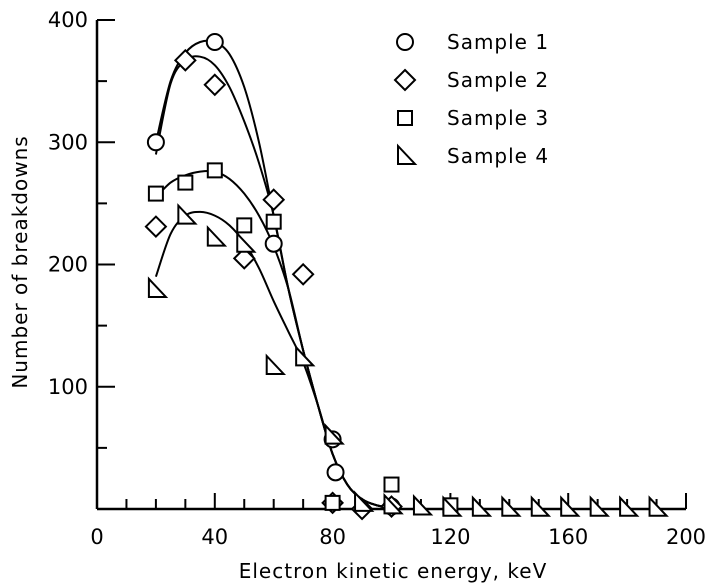  Describe the element at coordinates (471, 99) in the screenshot. I see `legend: Sample 1 Sample 2 Sample 3 Sample 4` at that location.